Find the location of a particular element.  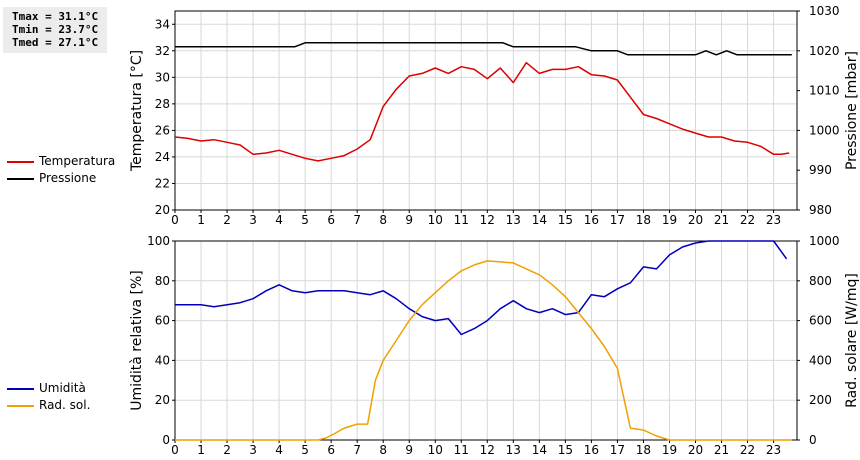

panel2-x-tick-label: 6 is located at coordinates (331, 450).